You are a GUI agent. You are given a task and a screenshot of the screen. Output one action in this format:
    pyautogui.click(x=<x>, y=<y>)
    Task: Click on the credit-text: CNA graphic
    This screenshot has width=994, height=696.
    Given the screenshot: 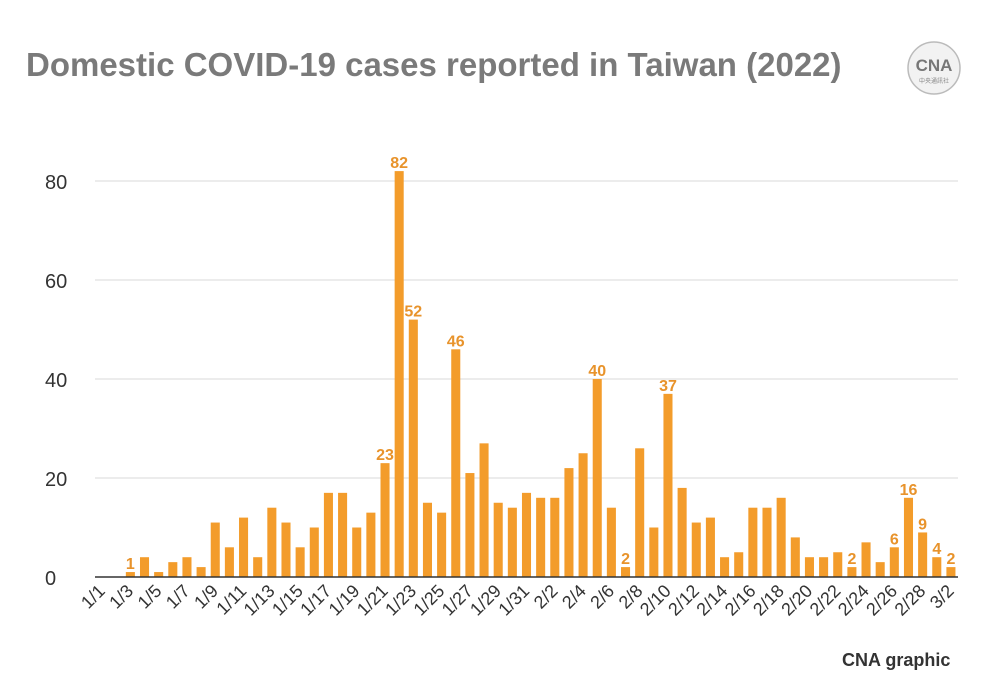 What is the action you would take?
    pyautogui.click(x=896, y=660)
    